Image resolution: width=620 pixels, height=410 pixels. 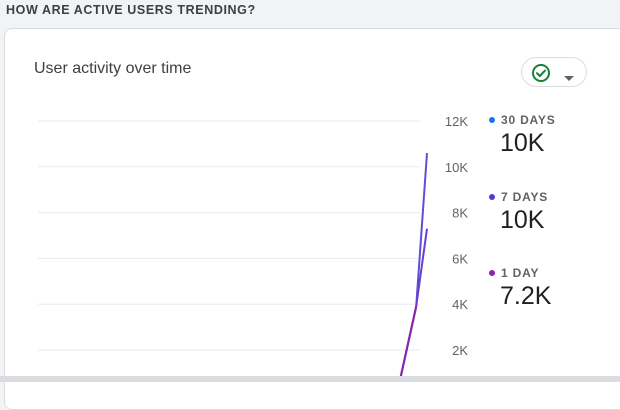 I want to click on card-title: User activity over time, so click(x=113, y=68).